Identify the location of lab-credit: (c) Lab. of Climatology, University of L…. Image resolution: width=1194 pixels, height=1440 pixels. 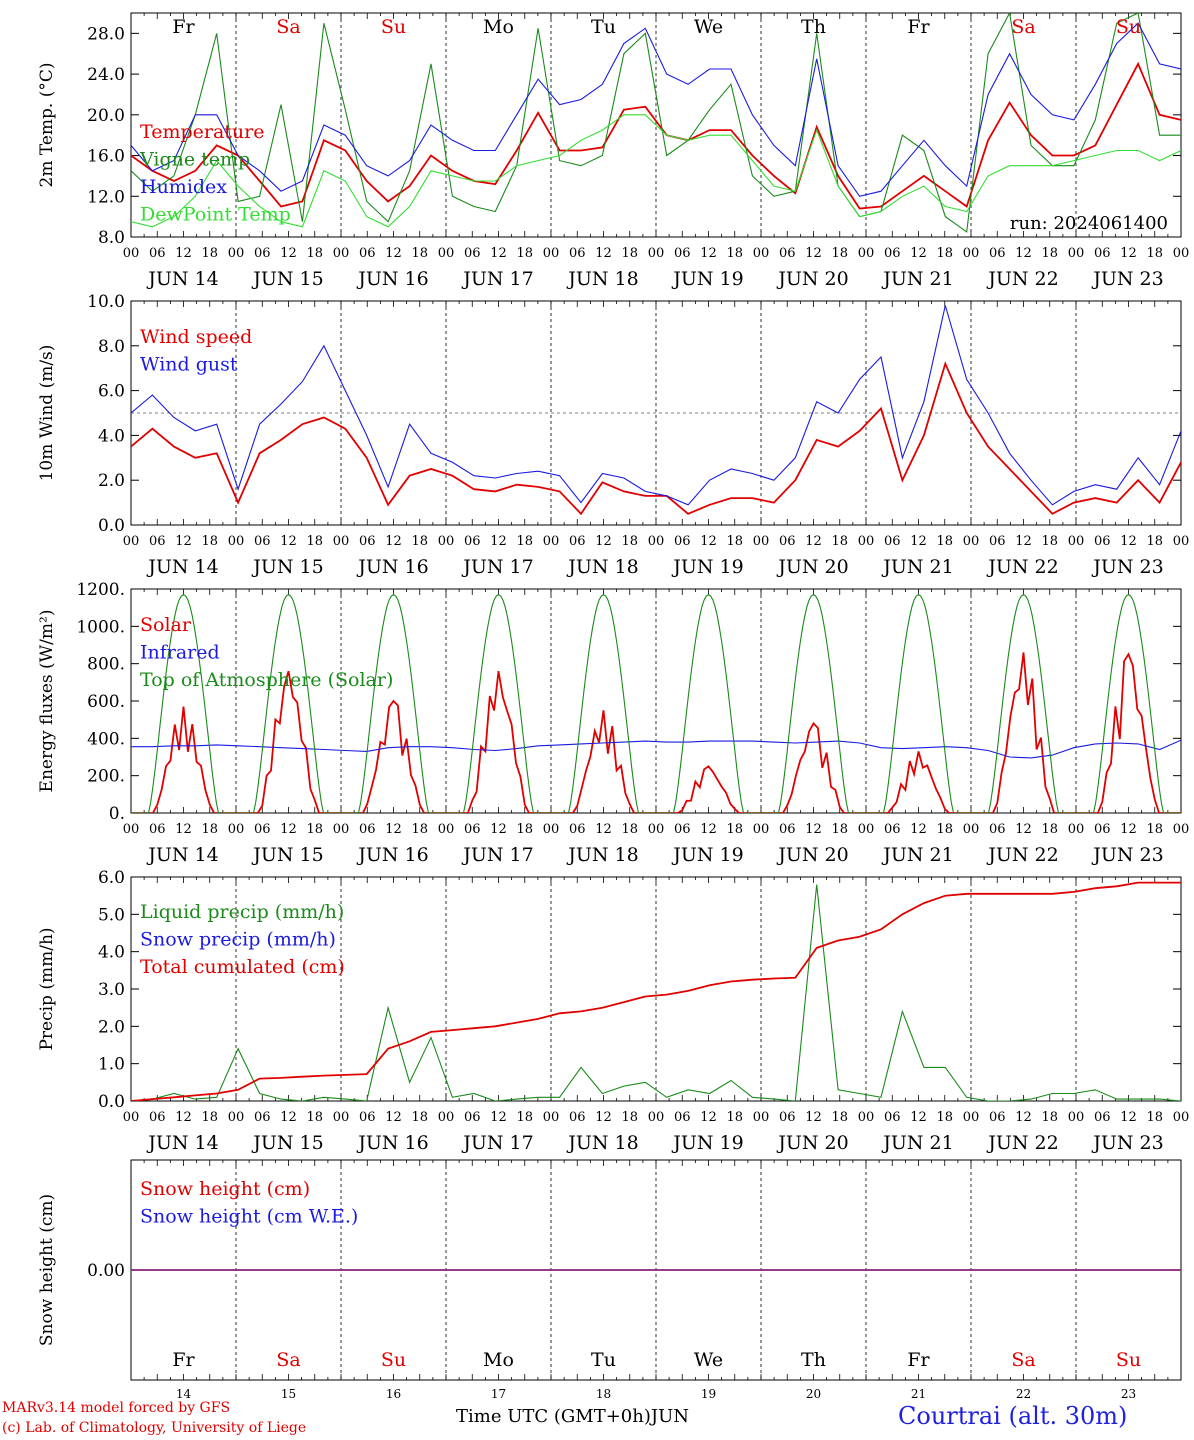
(154, 1428).